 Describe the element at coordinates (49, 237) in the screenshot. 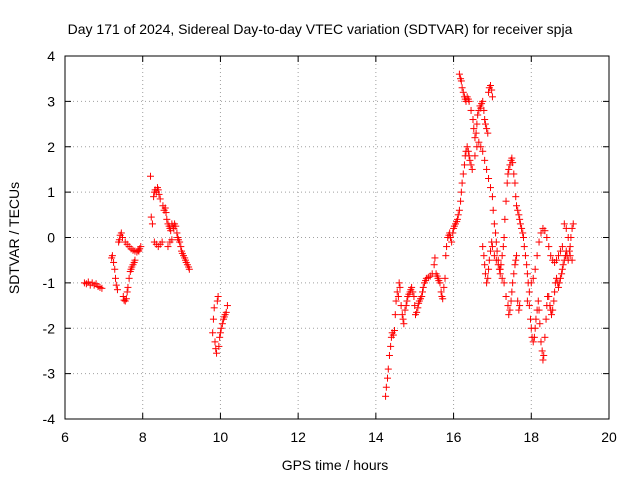

I see `y-tick-labels: -4 -3 -2 -1 0 1 2 3 4` at that location.